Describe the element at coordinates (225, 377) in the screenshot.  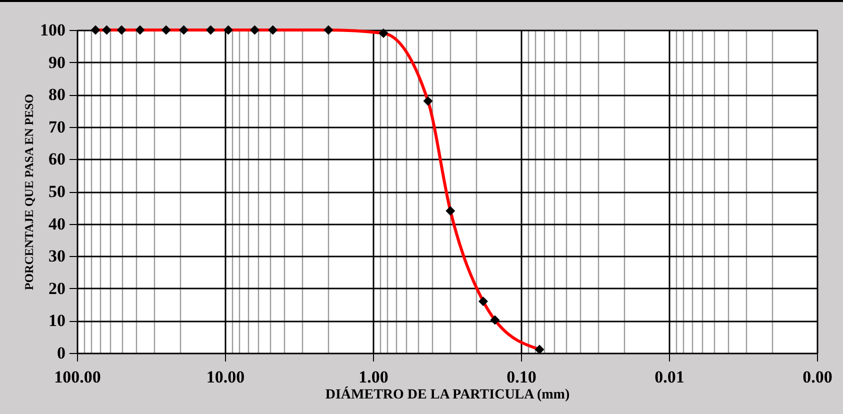
I see `x-tick-label: 10.00` at that location.